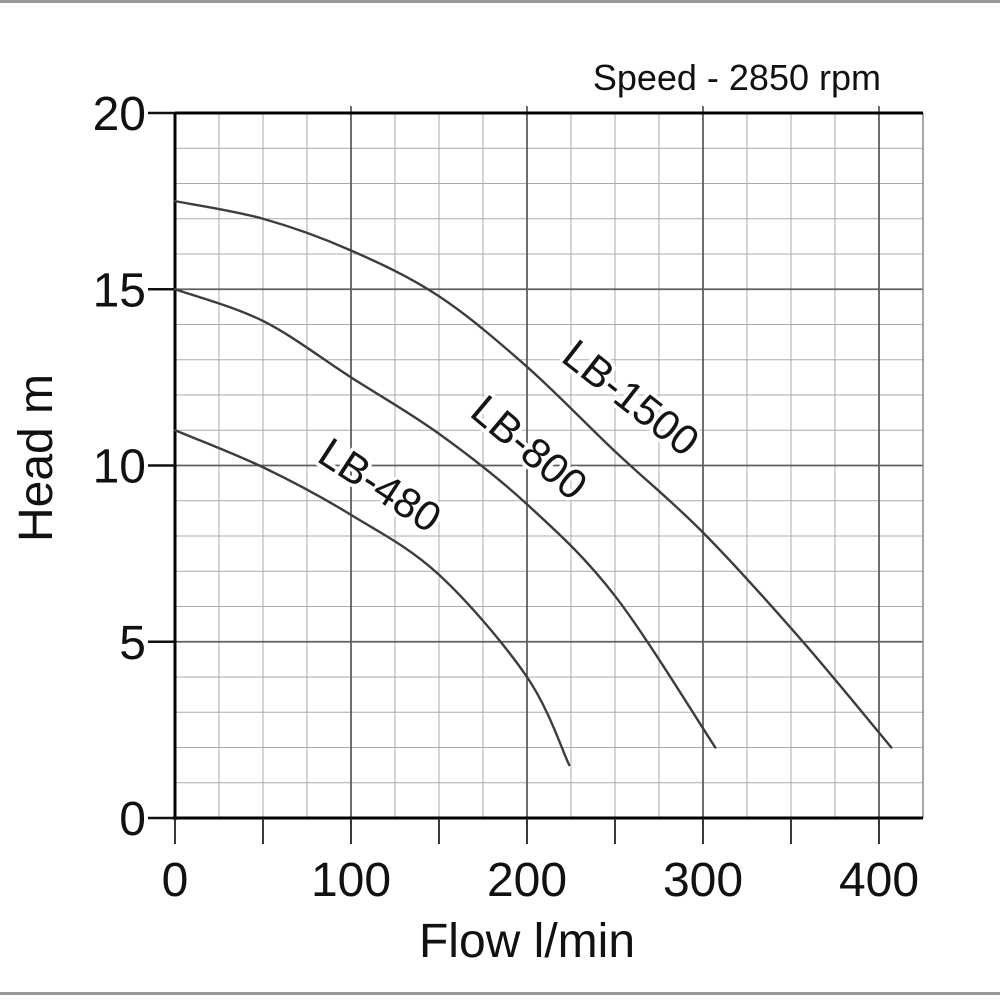 This screenshot has height=1000, width=1000. What do you see at coordinates (737, 77) in the screenshot?
I see `speed-annotation: Speed - 2850 rpm` at bounding box center [737, 77].